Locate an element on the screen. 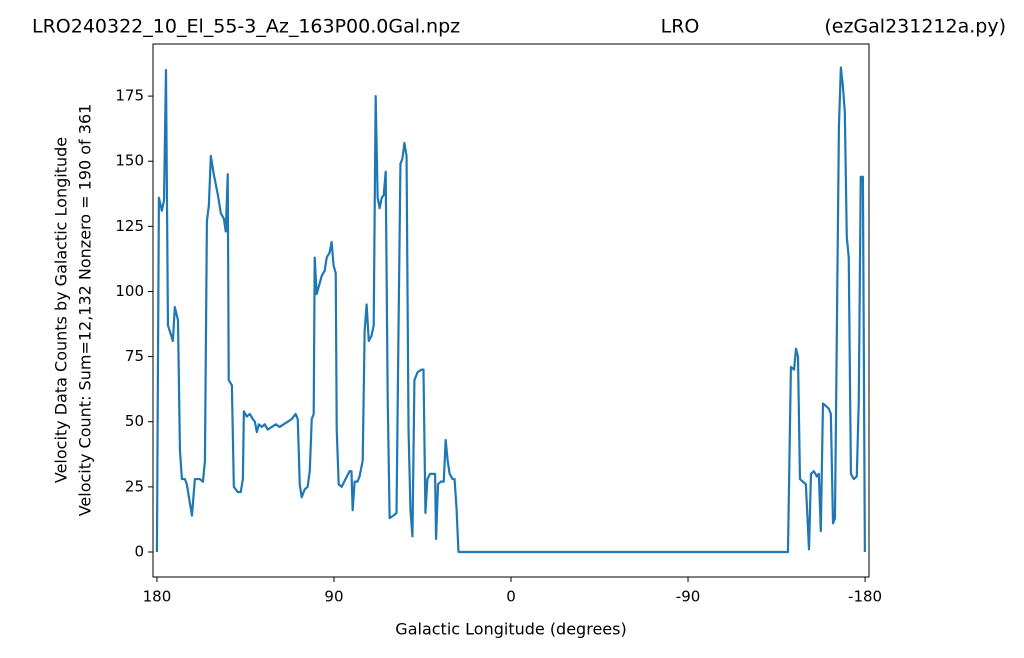 Image resolution: width=1024 pixels, height=658 pixels. y-tick-label: 150 is located at coordinates (129, 161).